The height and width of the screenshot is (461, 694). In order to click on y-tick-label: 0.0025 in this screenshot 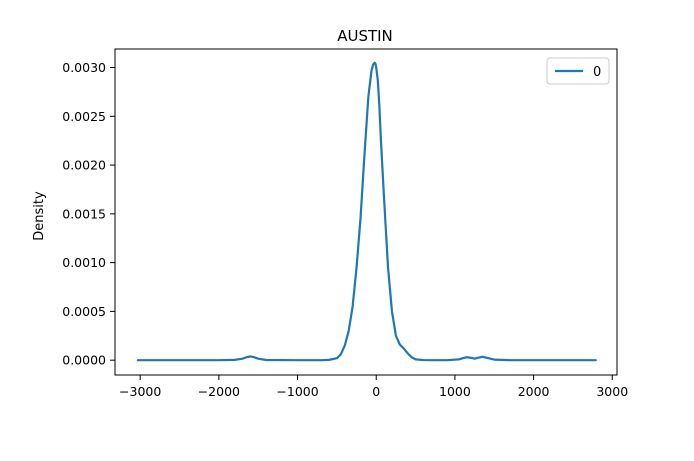, I will do `click(84, 116)`.